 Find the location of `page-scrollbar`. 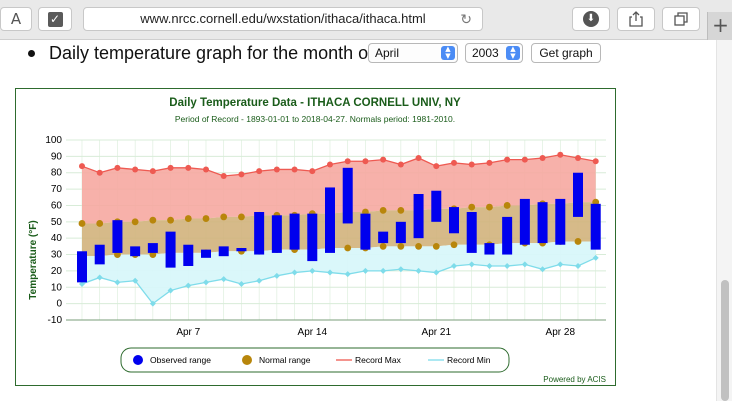

page-scrollbar is located at coordinates (724, 220).